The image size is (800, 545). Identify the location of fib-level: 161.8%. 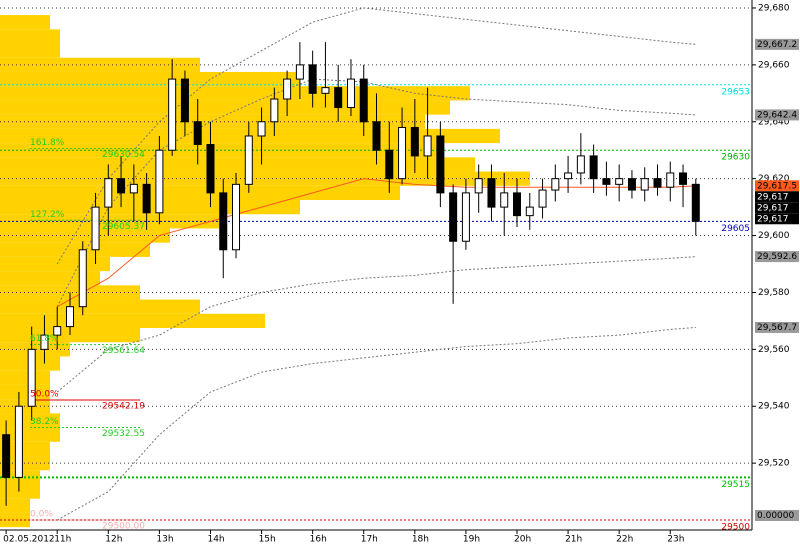
(47, 143).